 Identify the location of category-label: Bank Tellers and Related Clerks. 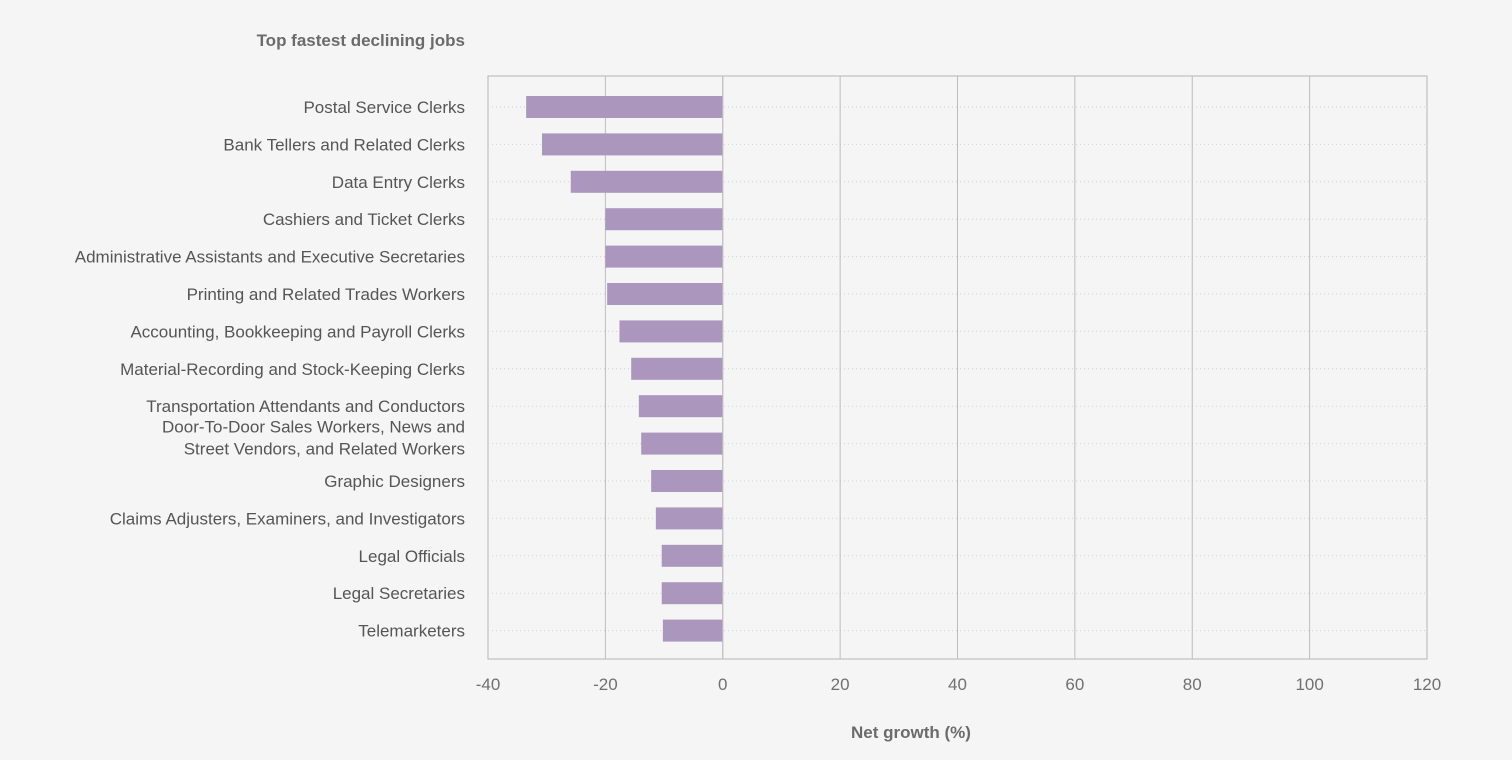
(344, 144).